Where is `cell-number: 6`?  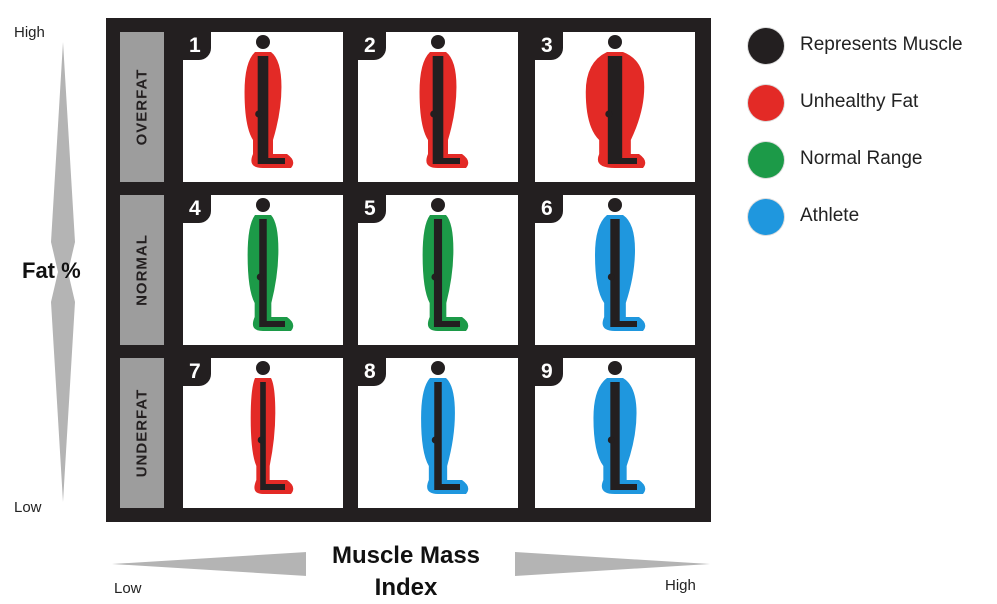
cell-number: 6 is located at coordinates (547, 208).